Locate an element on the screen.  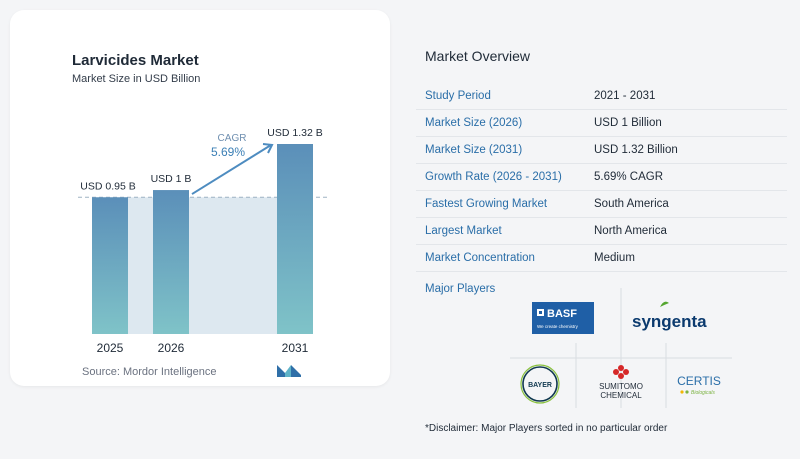
row-label: Market Concentration is located at coordinates (480, 258).